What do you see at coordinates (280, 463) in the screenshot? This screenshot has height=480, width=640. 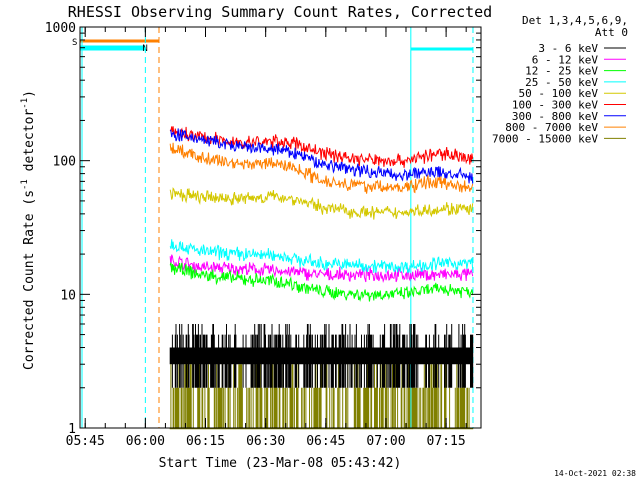 I see `x-axis-label: Start Time (23-Mar-08 05:43:42)` at bounding box center [280, 463].